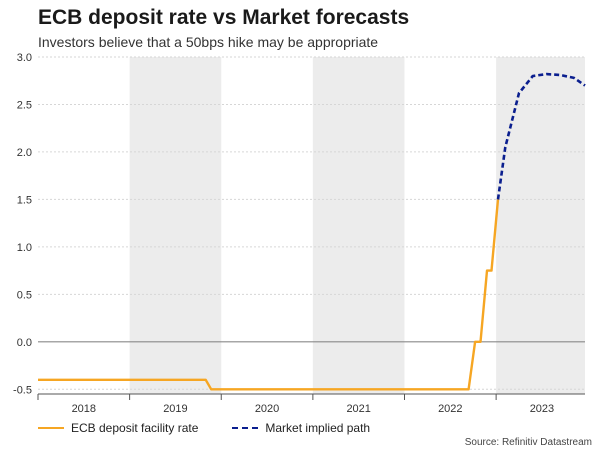 The height and width of the screenshot is (450, 600). Describe the element at coordinates (24, 295) in the screenshot. I see `y-tick-label-5: 0.5` at that location.